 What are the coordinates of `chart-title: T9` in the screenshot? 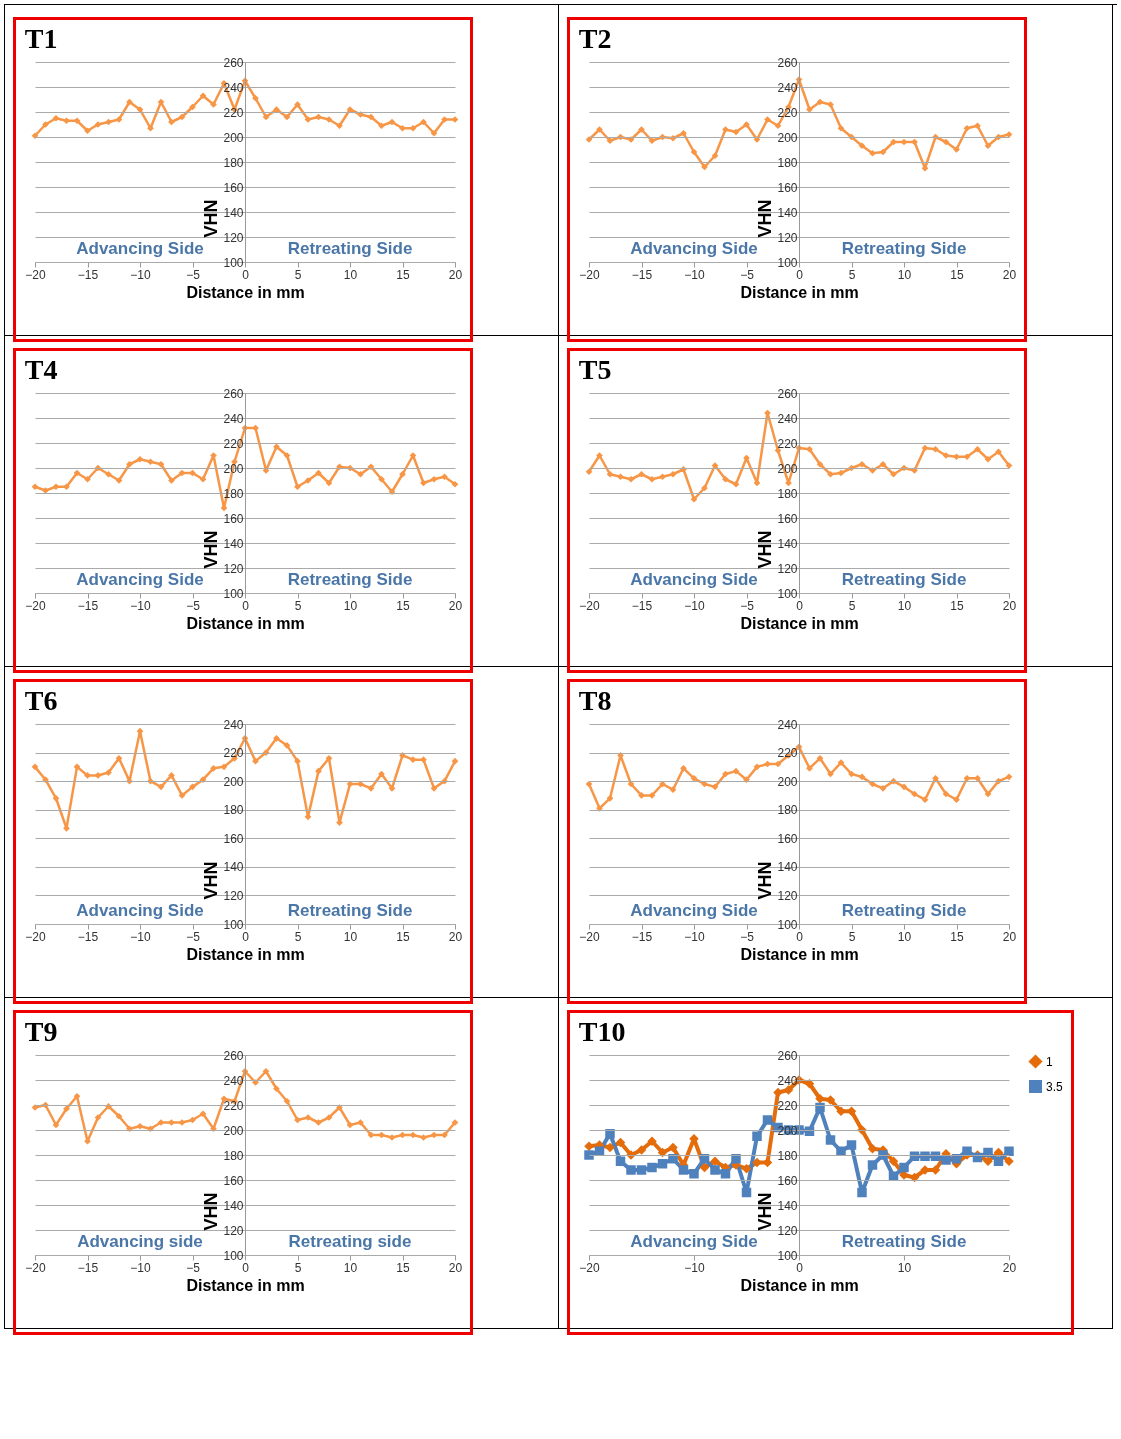 It's located at (41, 1031).